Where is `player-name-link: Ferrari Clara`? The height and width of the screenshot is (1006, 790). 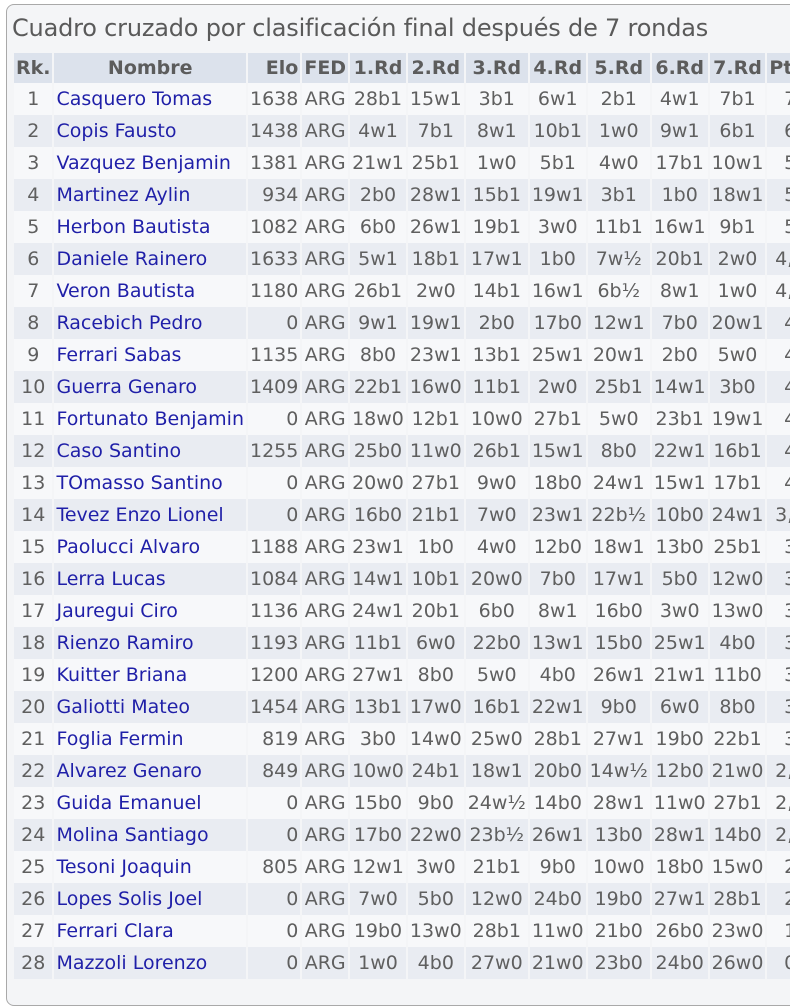
player-name-link: Ferrari Clara is located at coordinates (150, 931).